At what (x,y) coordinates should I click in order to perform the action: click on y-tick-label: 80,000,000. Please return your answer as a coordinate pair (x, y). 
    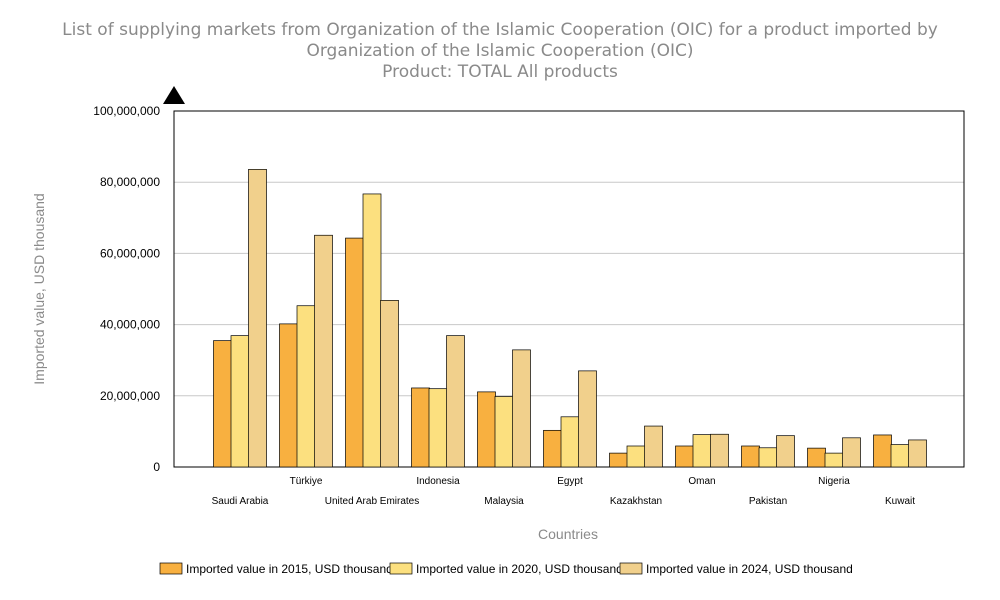
    Looking at the image, I should click on (130, 182).